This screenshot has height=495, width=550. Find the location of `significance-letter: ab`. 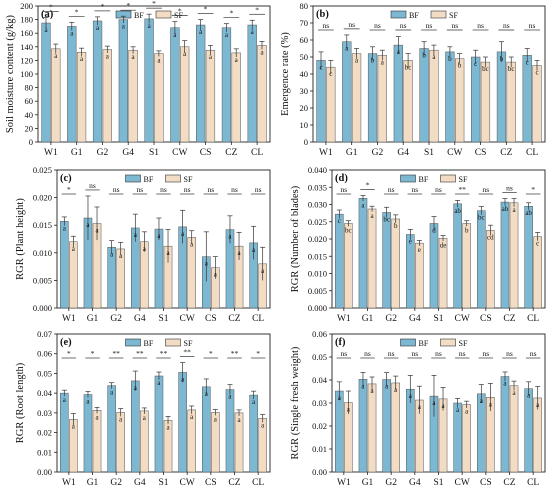

significance-letter: ab is located at coordinates (528, 213).